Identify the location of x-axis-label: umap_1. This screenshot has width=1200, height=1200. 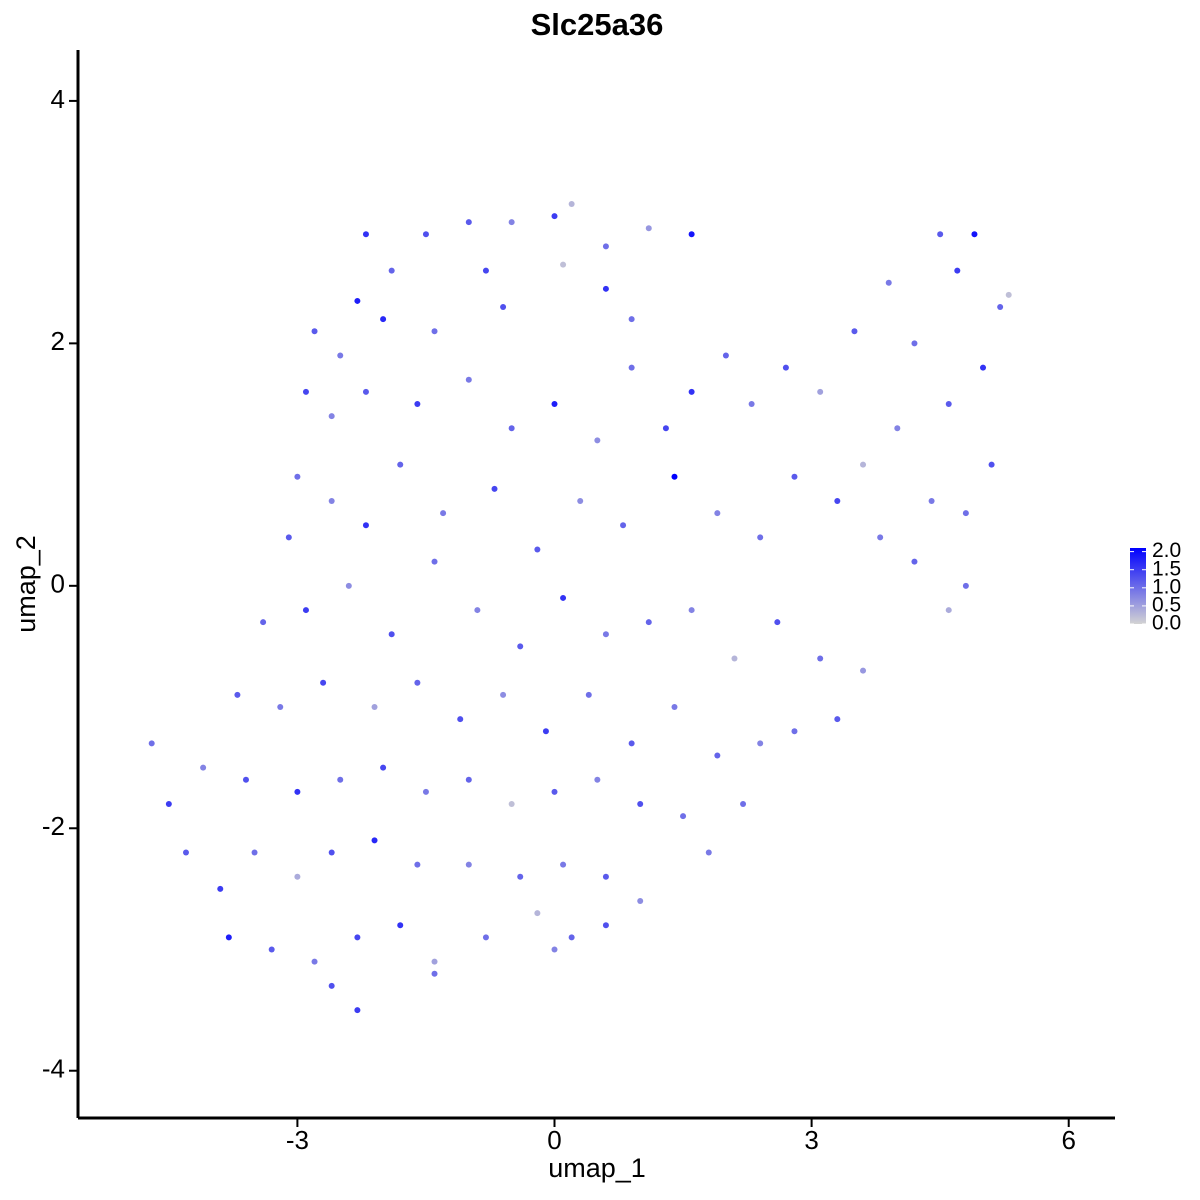
(597, 1168).